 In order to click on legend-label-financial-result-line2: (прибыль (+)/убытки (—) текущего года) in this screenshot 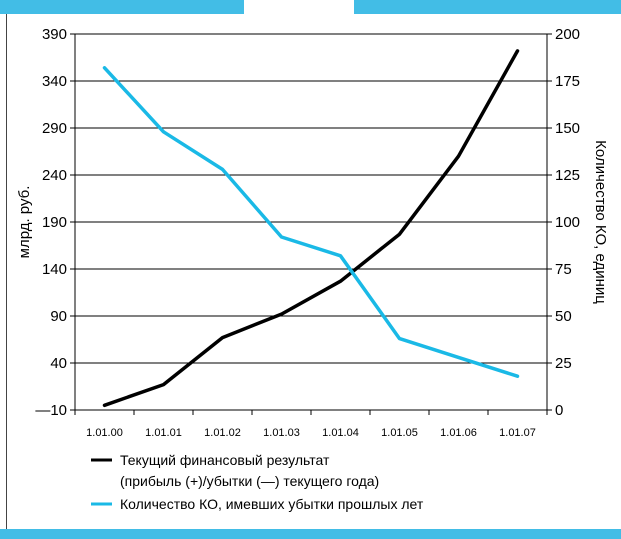, I will do `click(249, 481)`.